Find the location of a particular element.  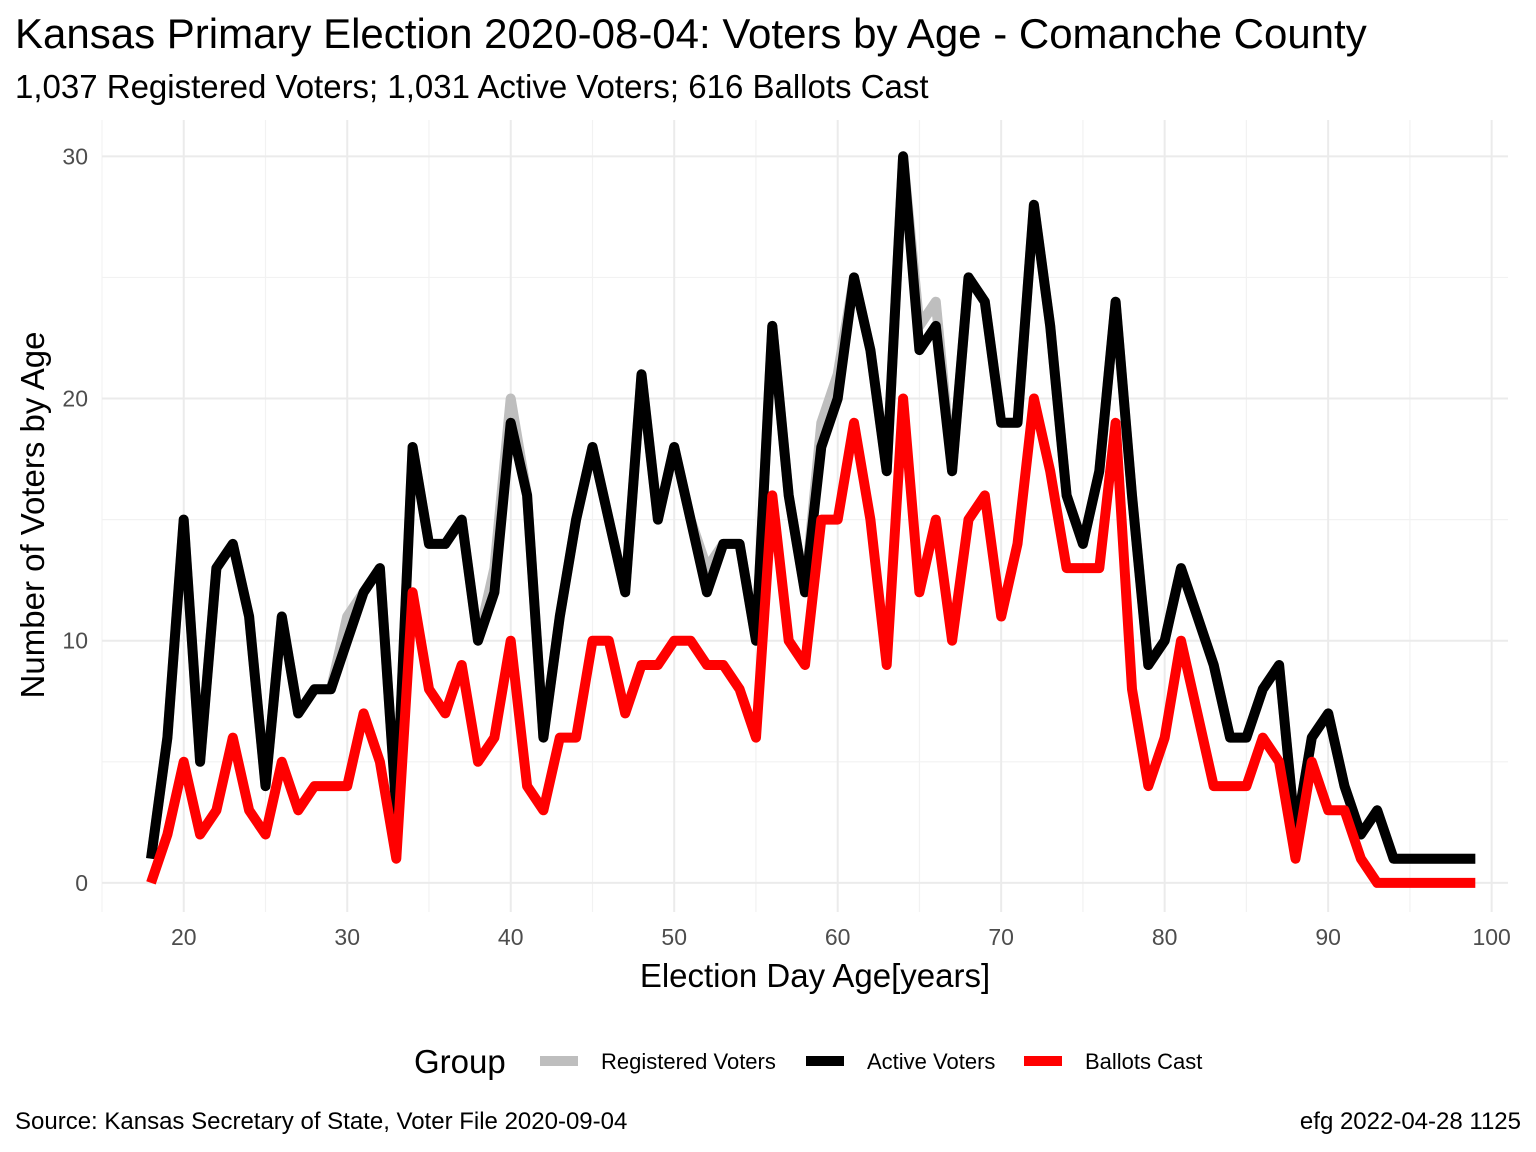

x-tick-label: 50 is located at coordinates (674, 937).